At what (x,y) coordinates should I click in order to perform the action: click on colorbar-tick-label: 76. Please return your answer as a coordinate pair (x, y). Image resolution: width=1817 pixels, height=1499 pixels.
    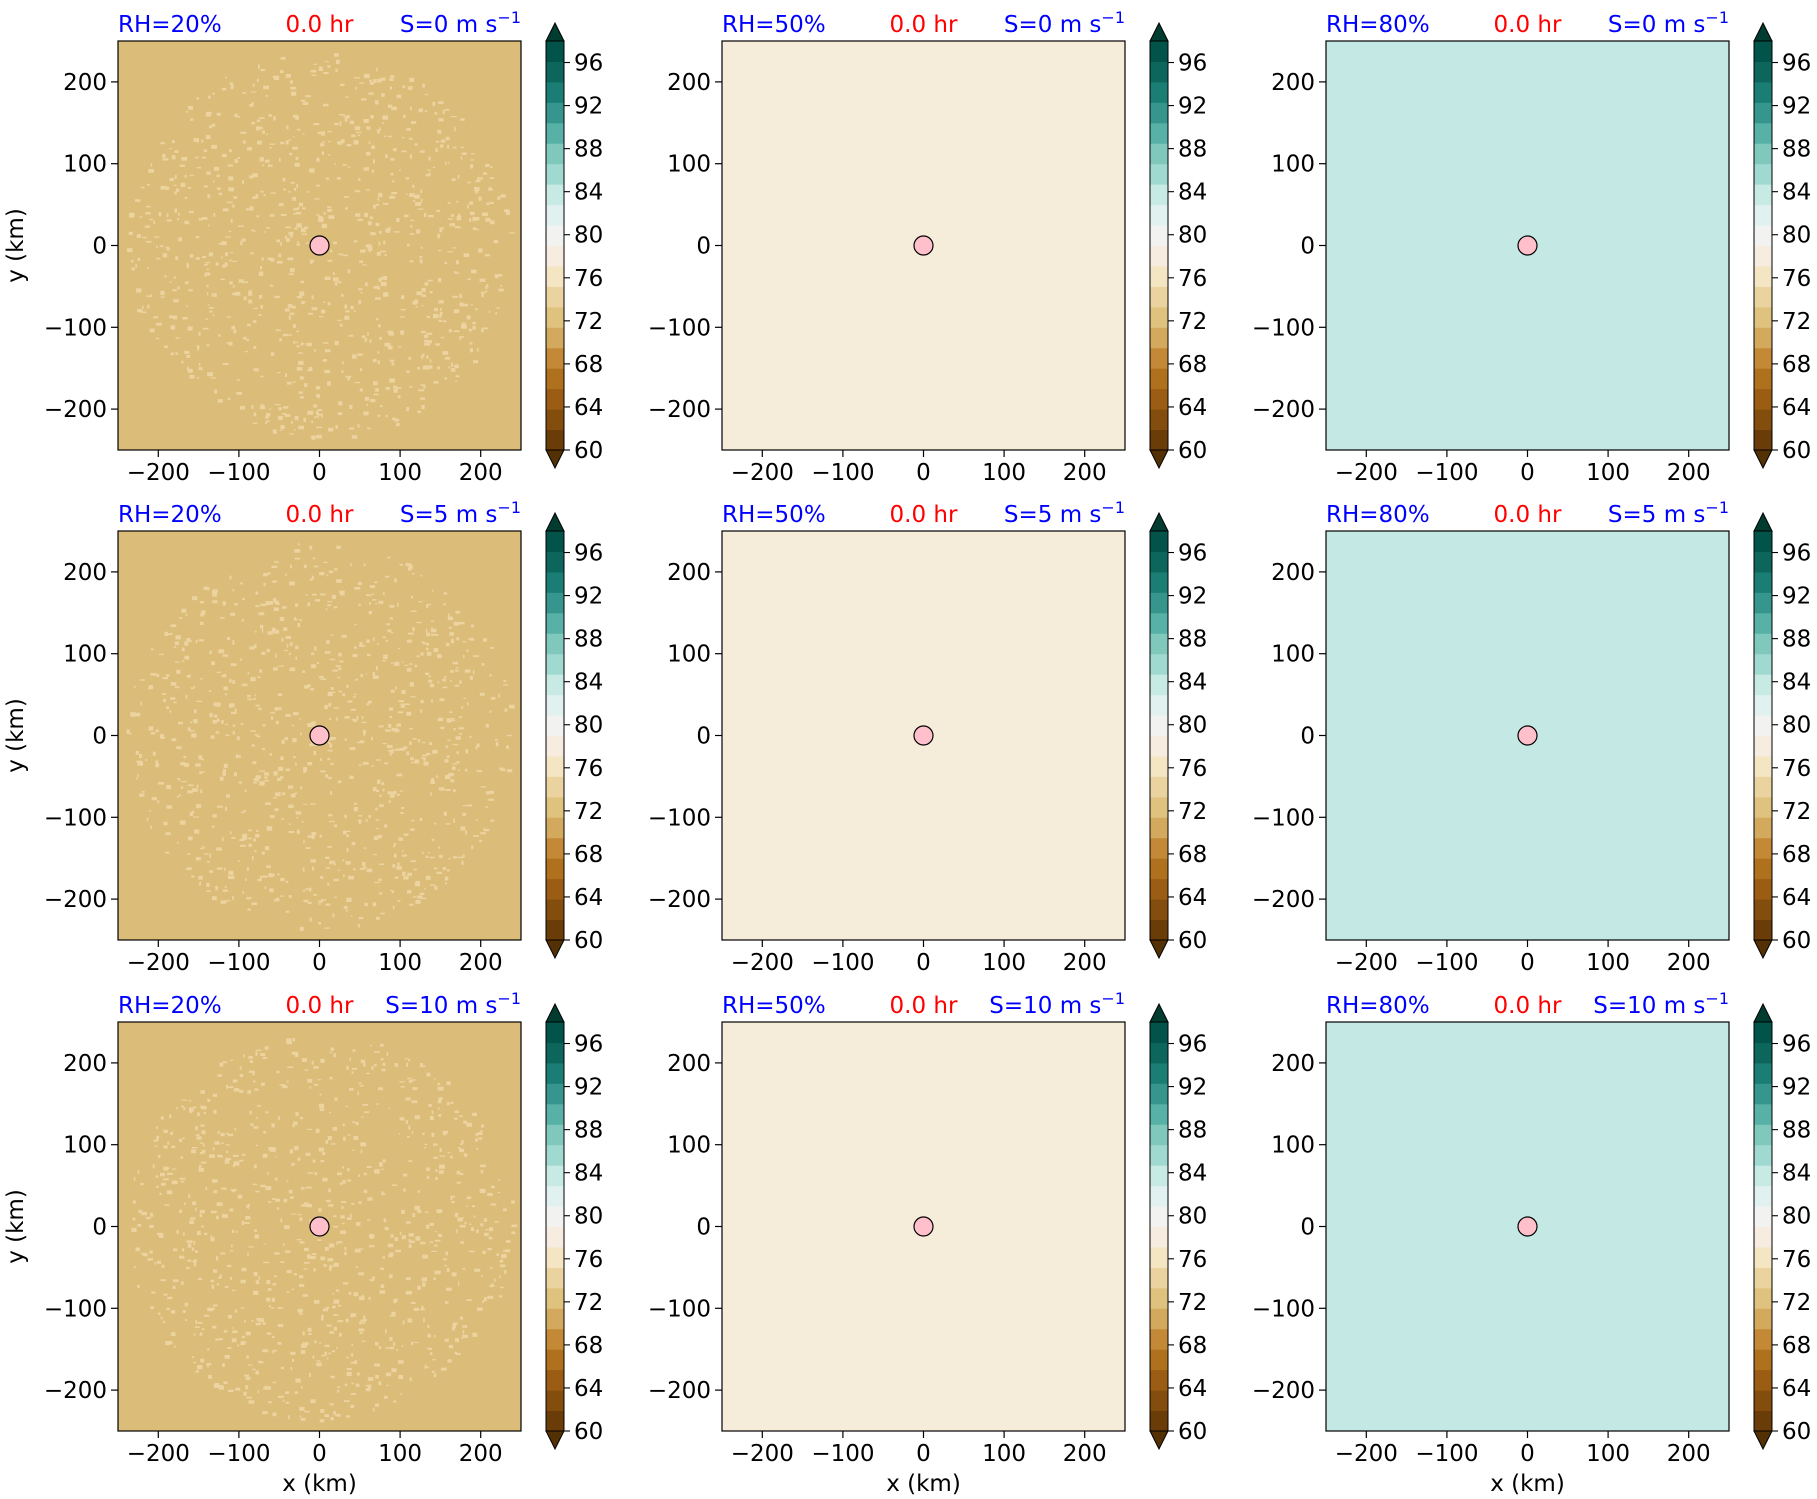
    Looking at the image, I should click on (1192, 769).